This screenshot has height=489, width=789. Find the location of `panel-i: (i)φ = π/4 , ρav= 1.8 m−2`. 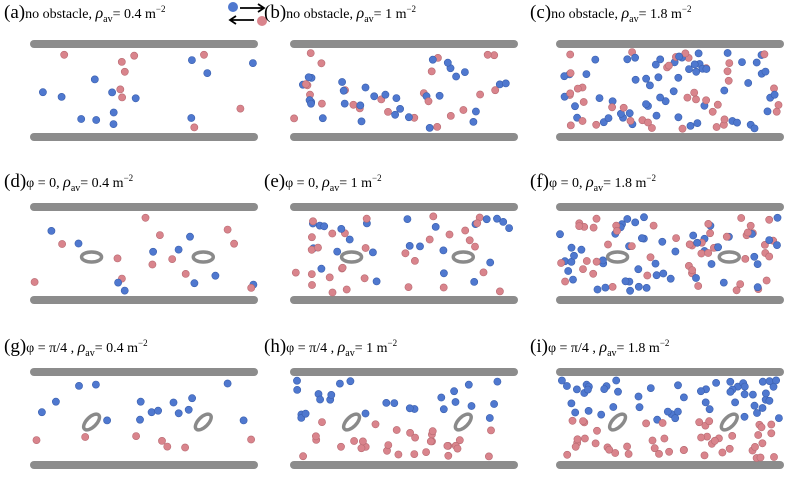

panel-i: (i)φ = π/4 , ρav= 1.8 m−2 is located at coordinates (655, 407).